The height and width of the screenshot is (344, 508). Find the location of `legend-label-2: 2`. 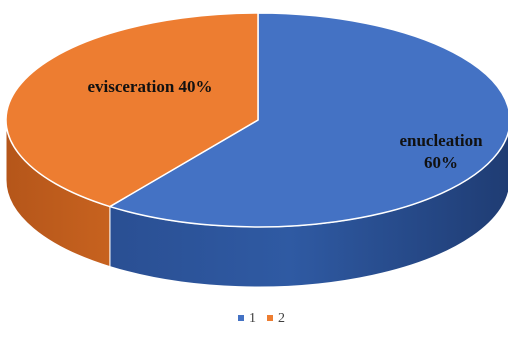

legend-label-2: 2 is located at coordinates (281, 318).